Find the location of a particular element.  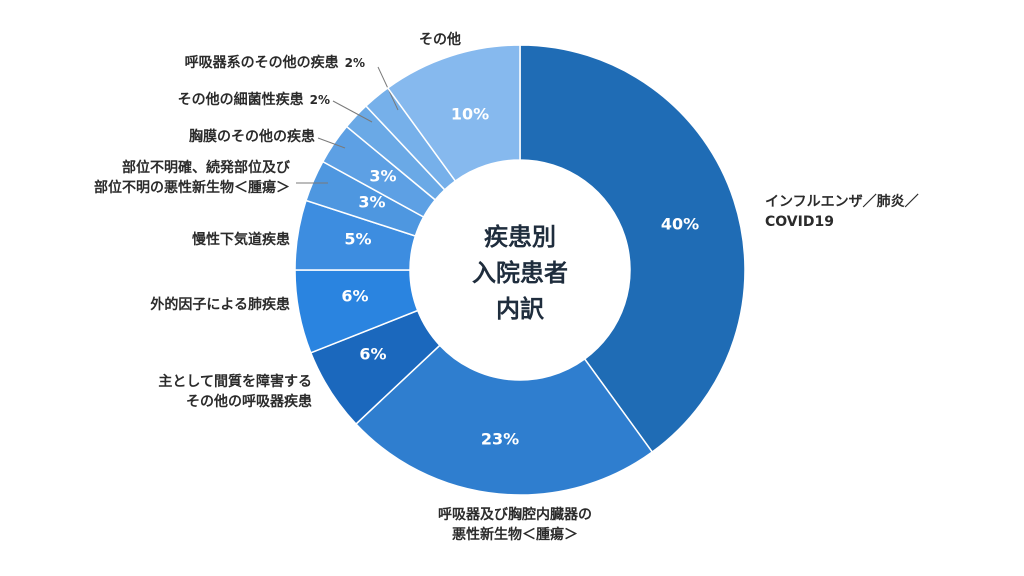

slice-percent-label: 5% is located at coordinates (357, 239).